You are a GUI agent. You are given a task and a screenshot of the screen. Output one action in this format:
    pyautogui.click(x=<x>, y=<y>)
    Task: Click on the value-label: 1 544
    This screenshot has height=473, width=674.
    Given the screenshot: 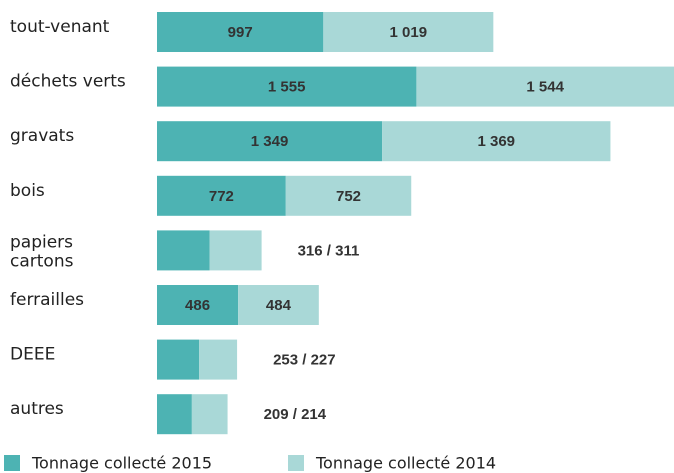 What is the action you would take?
    pyautogui.click(x=545, y=87)
    